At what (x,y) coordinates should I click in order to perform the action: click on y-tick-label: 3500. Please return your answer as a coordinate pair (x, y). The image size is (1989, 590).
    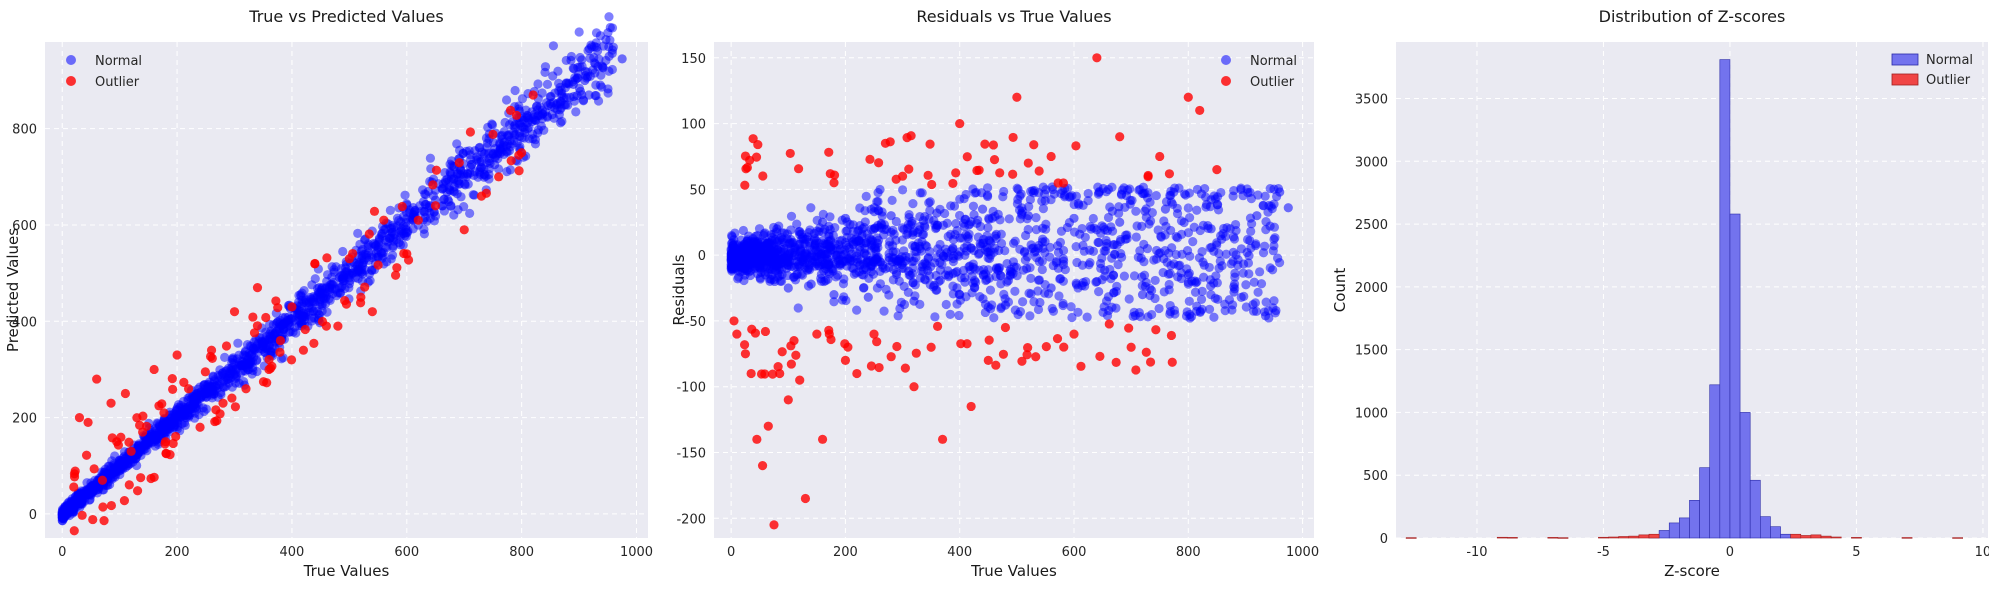
    Looking at the image, I should click on (1371, 100).